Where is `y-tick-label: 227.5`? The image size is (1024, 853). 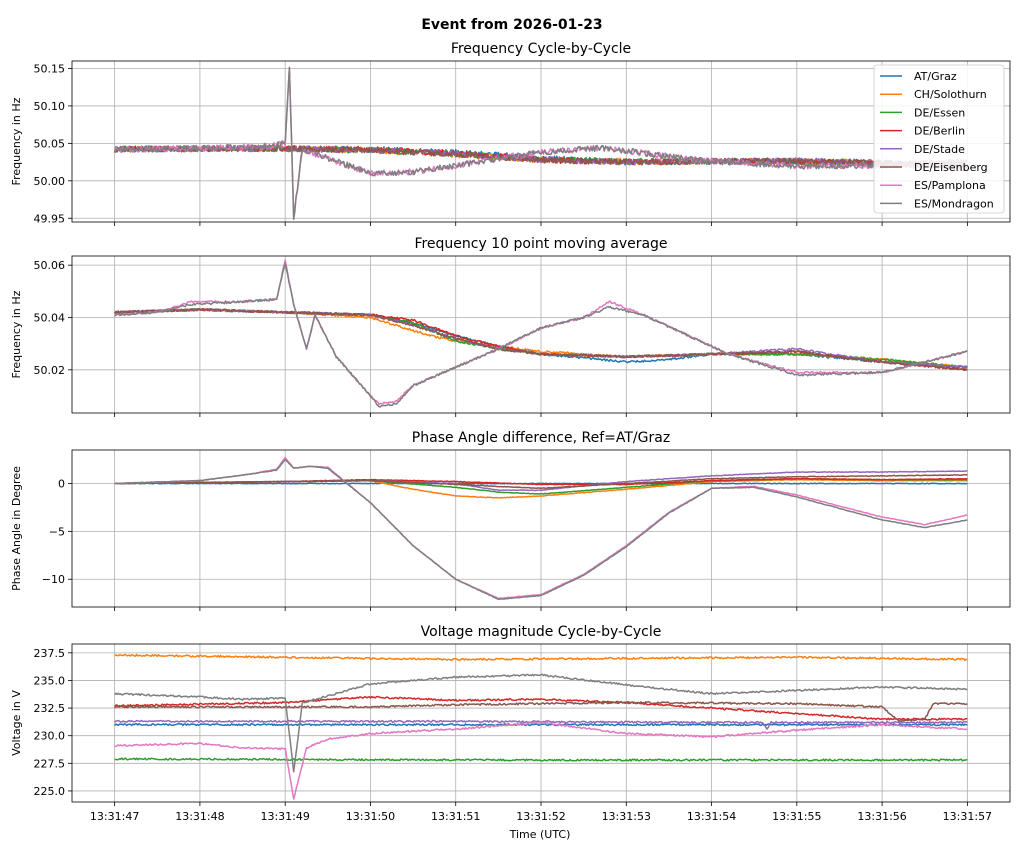
y-tick-label: 227.5 is located at coordinates (50, 763).